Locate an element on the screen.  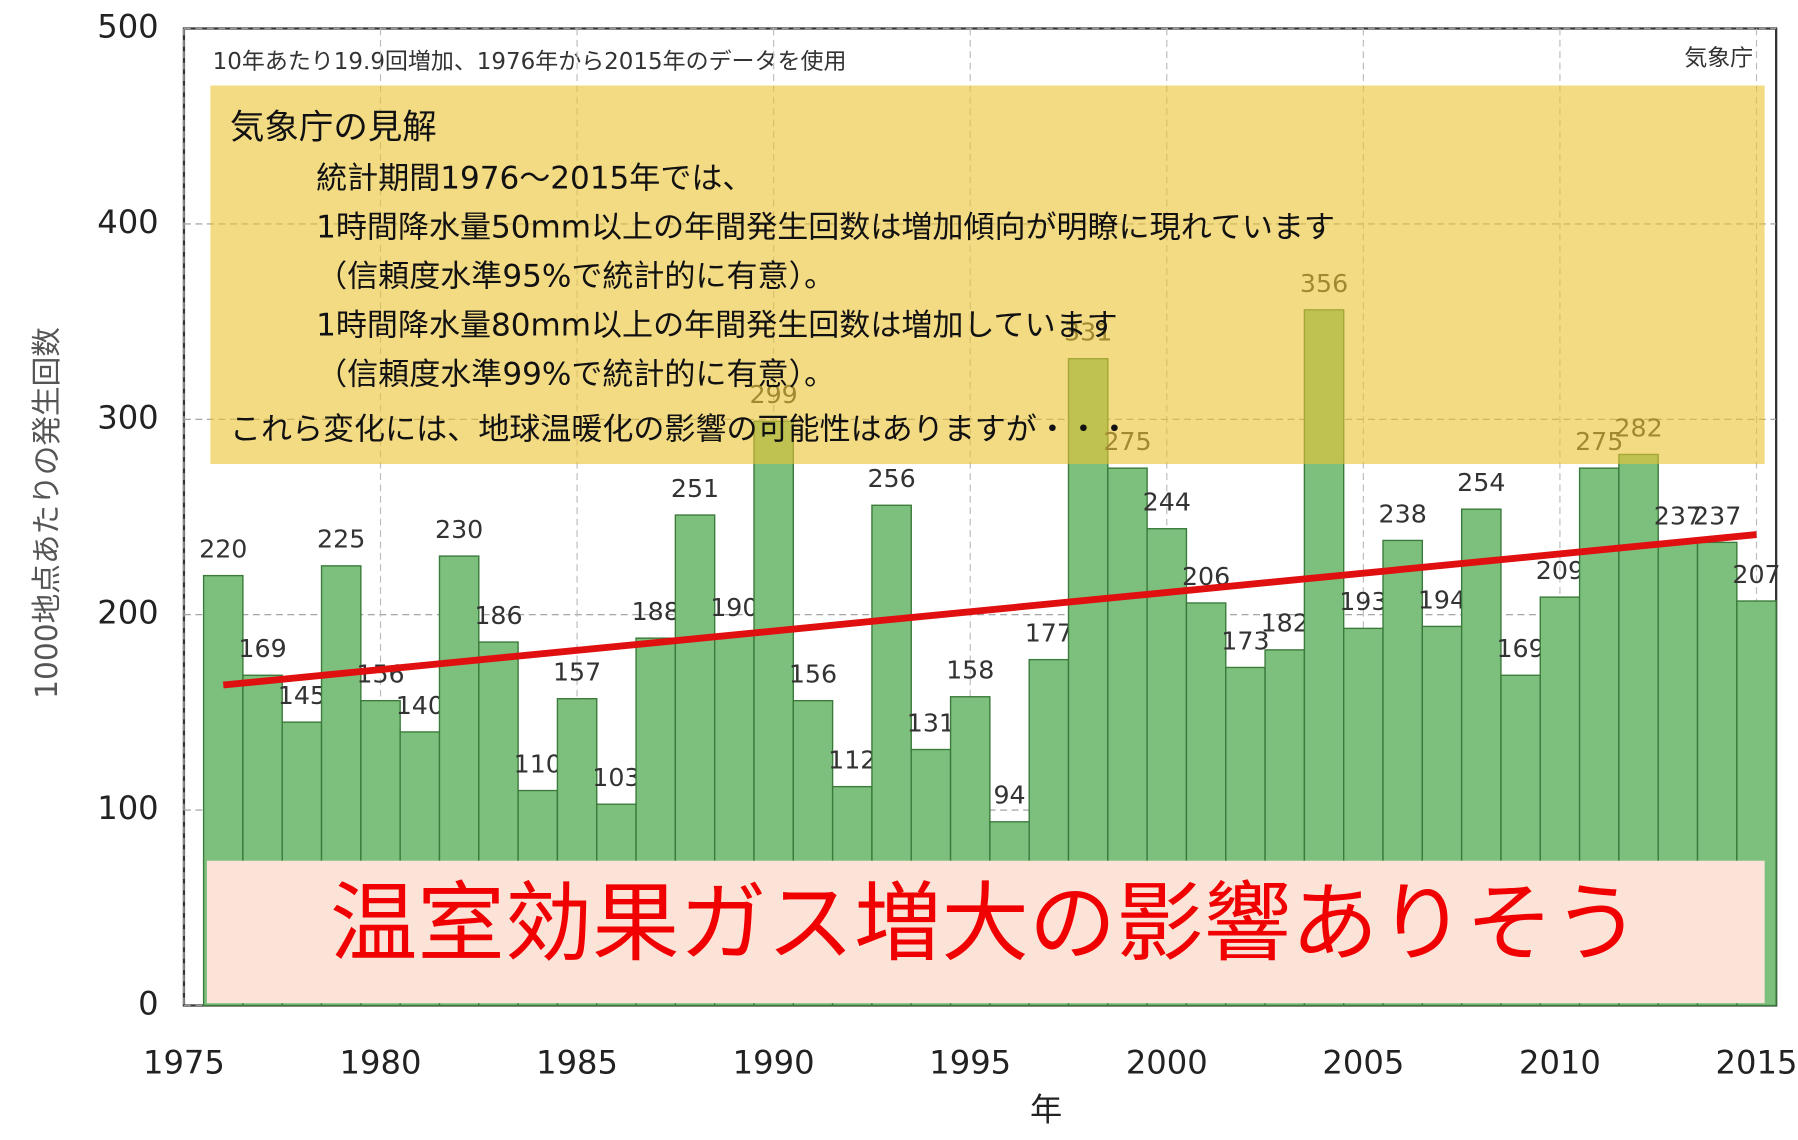
conclusion: 温室効果ガス増大の影響ありそう is located at coordinates (985, 923).